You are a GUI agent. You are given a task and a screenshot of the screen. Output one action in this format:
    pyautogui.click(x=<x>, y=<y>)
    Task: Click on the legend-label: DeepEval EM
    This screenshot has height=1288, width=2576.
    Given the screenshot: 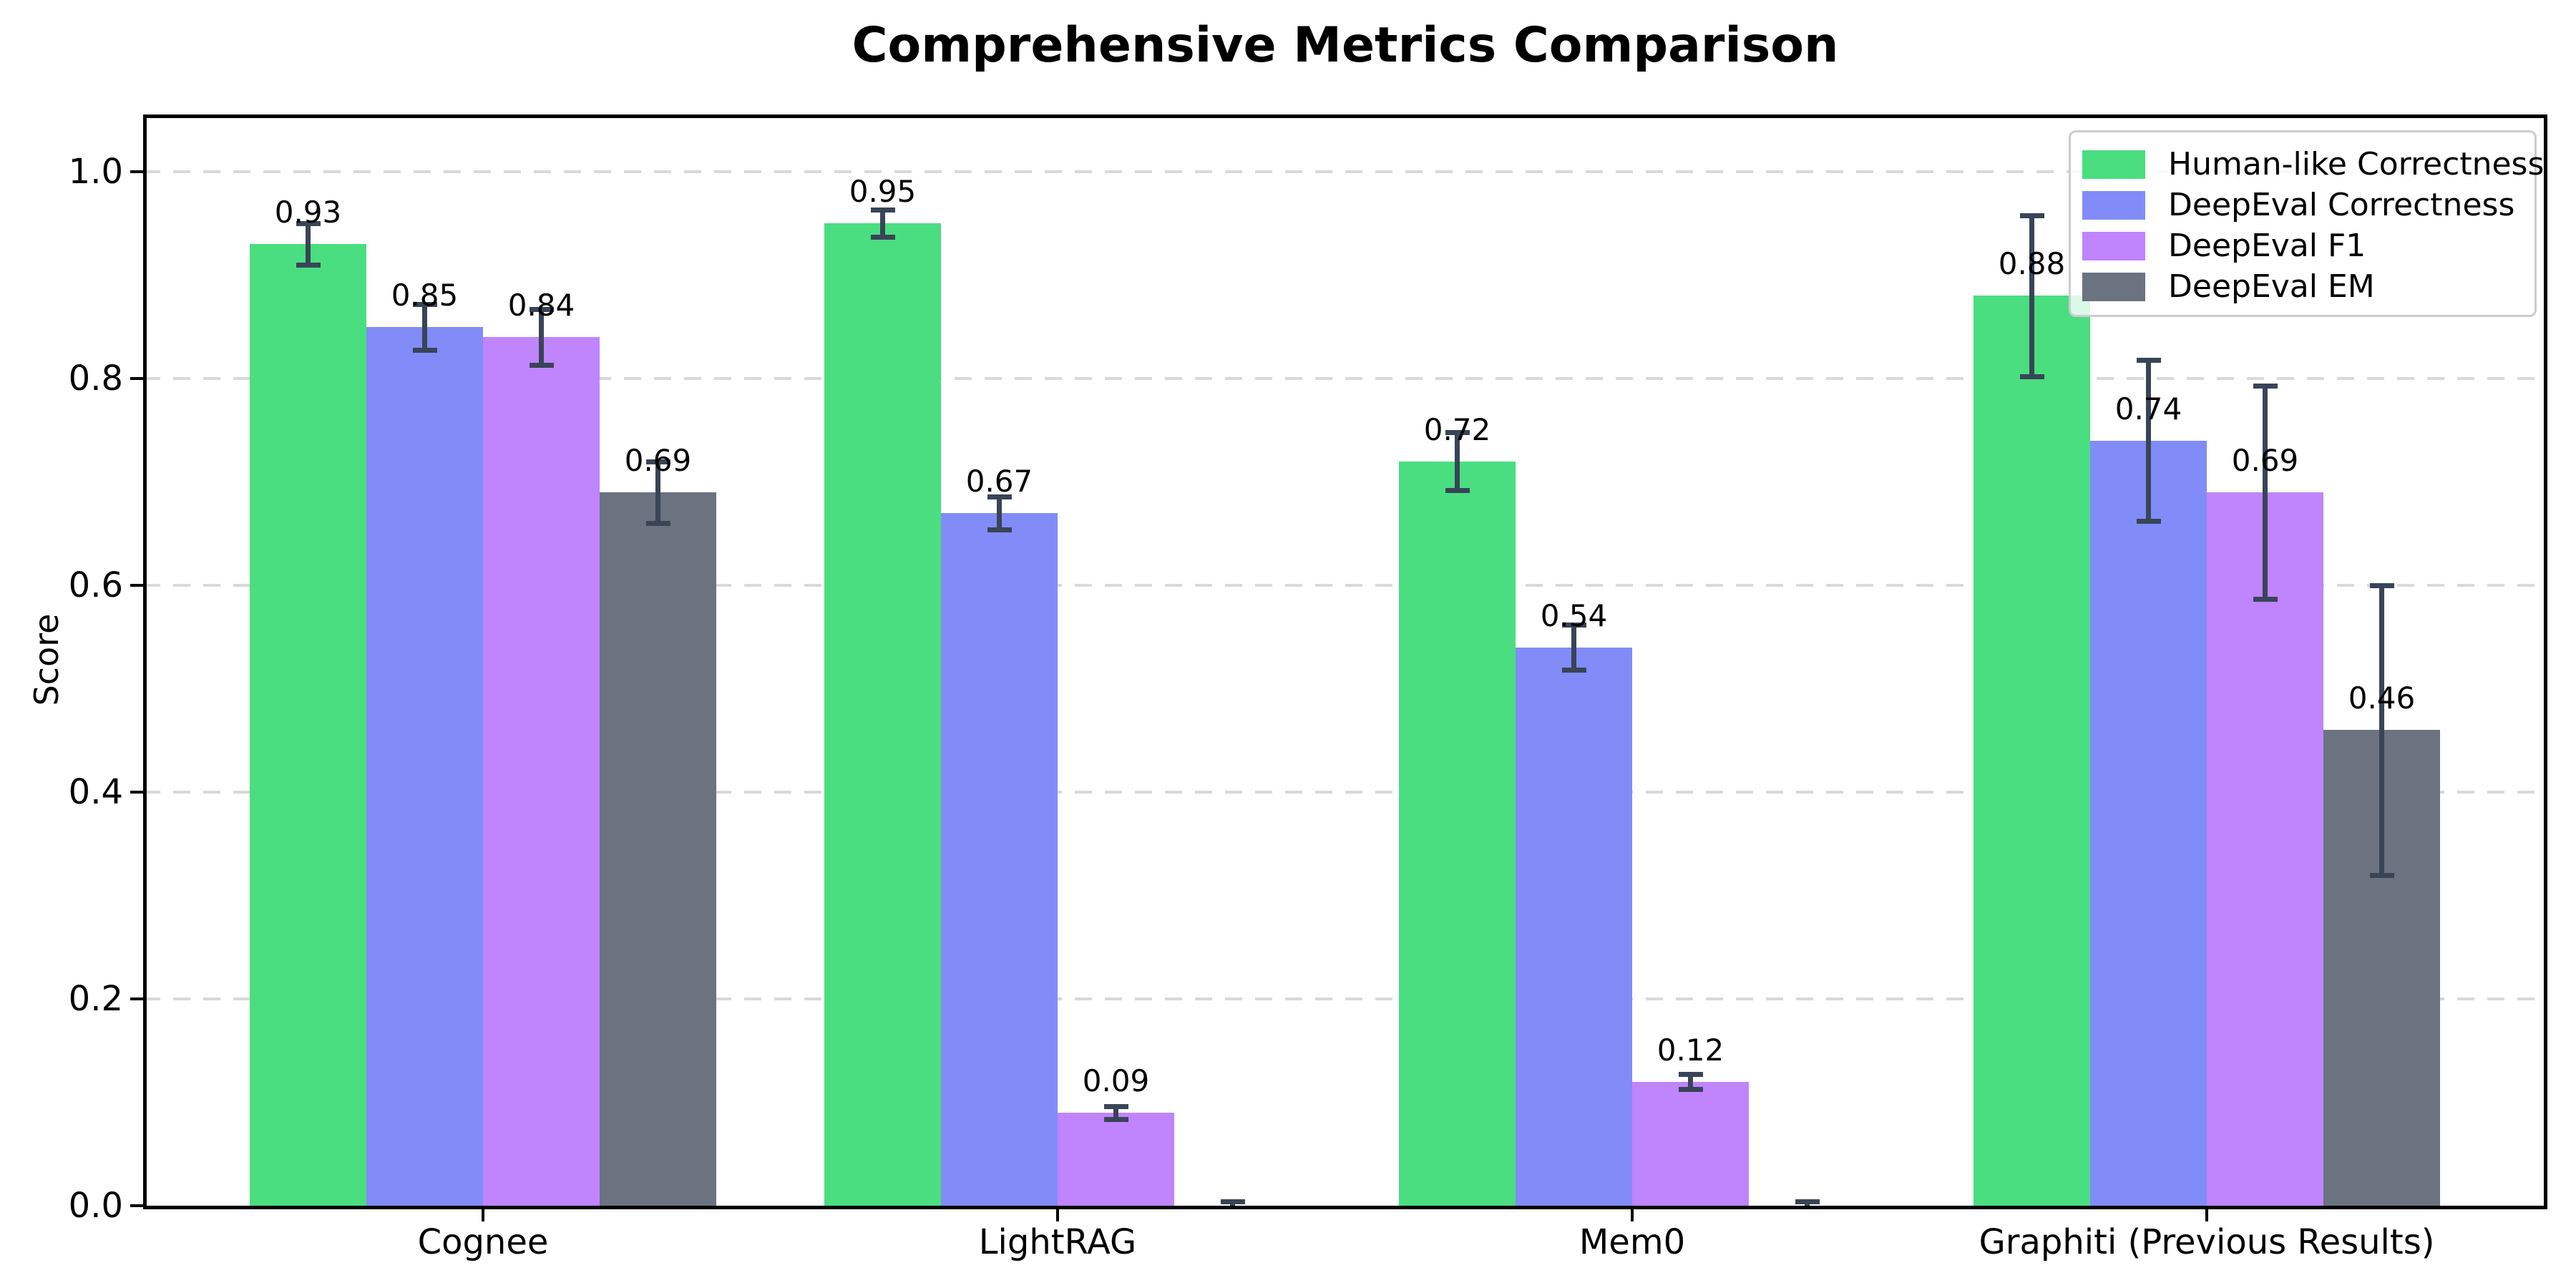 What is the action you would take?
    pyautogui.click(x=2271, y=286)
    